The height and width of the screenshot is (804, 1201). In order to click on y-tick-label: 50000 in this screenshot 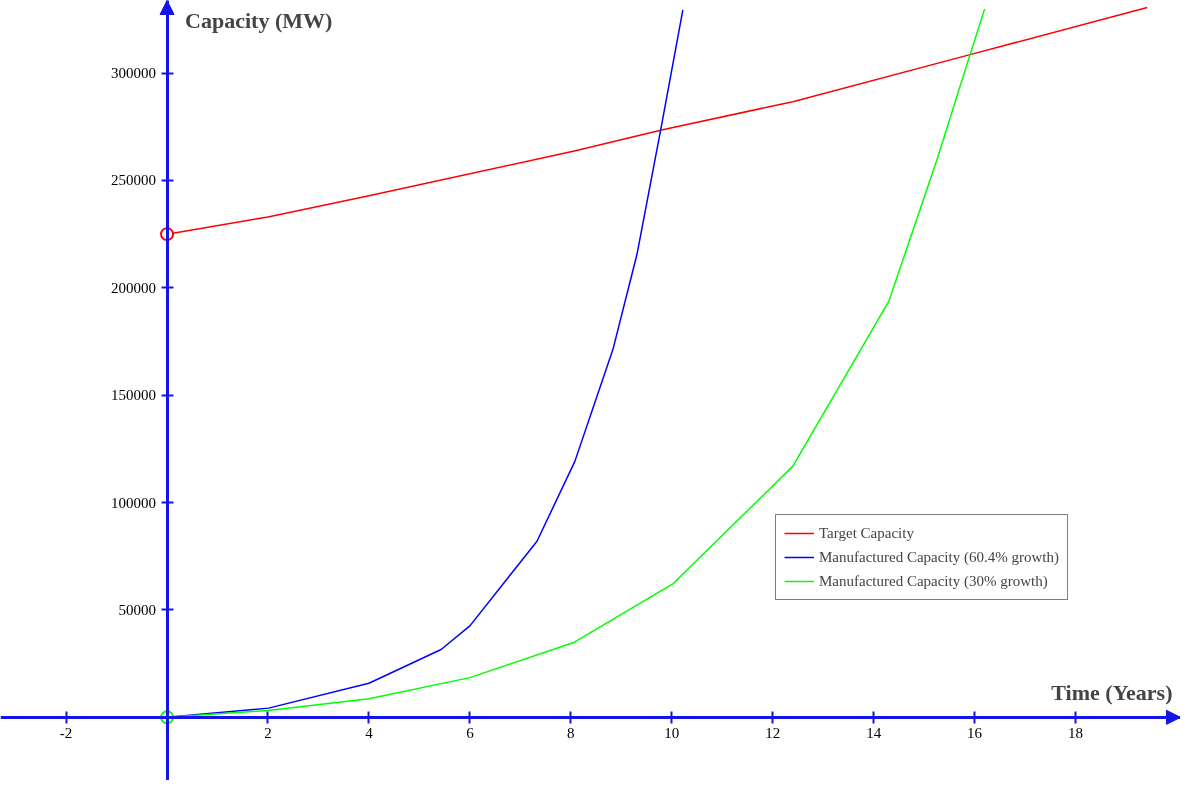, I will do `click(137, 609)`.